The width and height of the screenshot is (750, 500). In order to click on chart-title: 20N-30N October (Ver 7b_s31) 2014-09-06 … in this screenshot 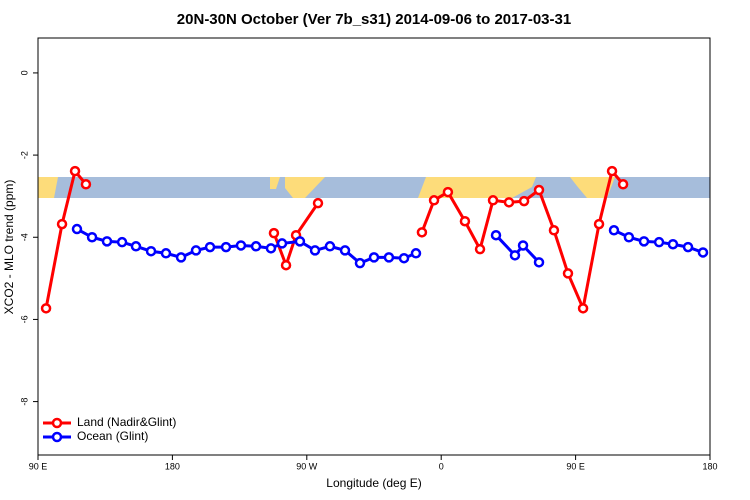, I will do `click(374, 19)`.